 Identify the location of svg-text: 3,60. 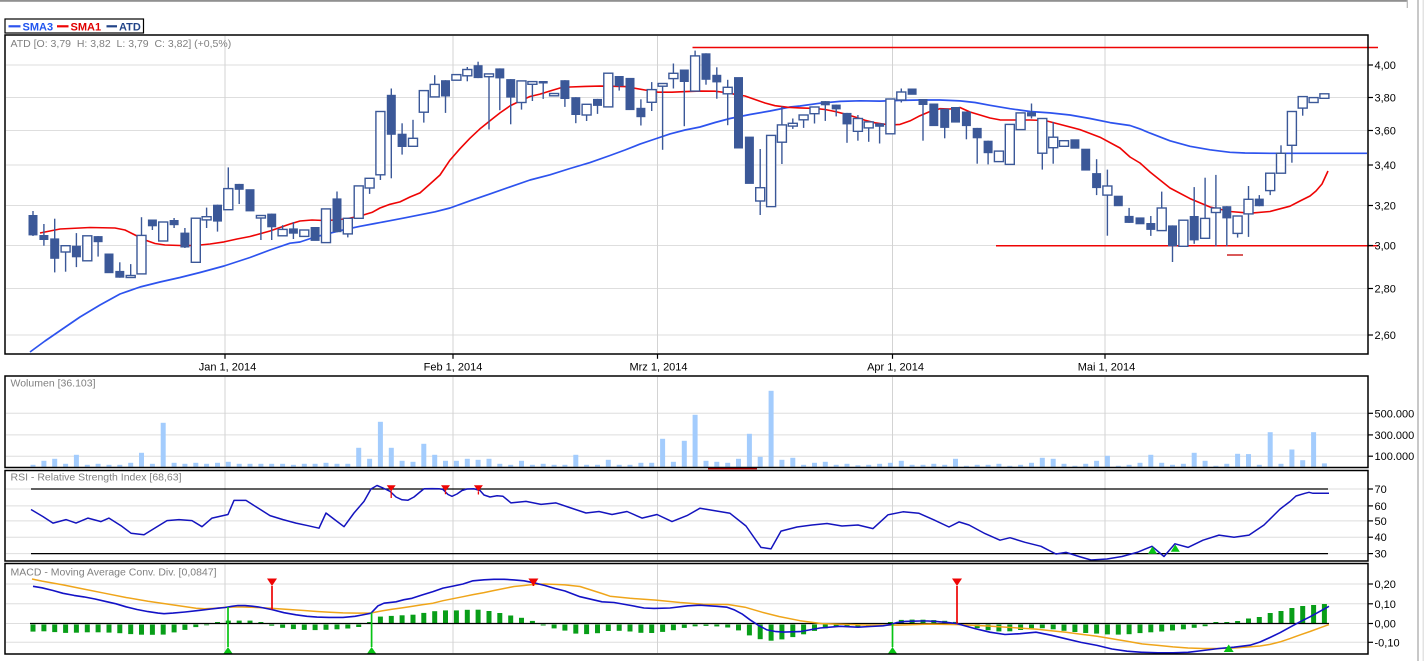
(1385, 132).